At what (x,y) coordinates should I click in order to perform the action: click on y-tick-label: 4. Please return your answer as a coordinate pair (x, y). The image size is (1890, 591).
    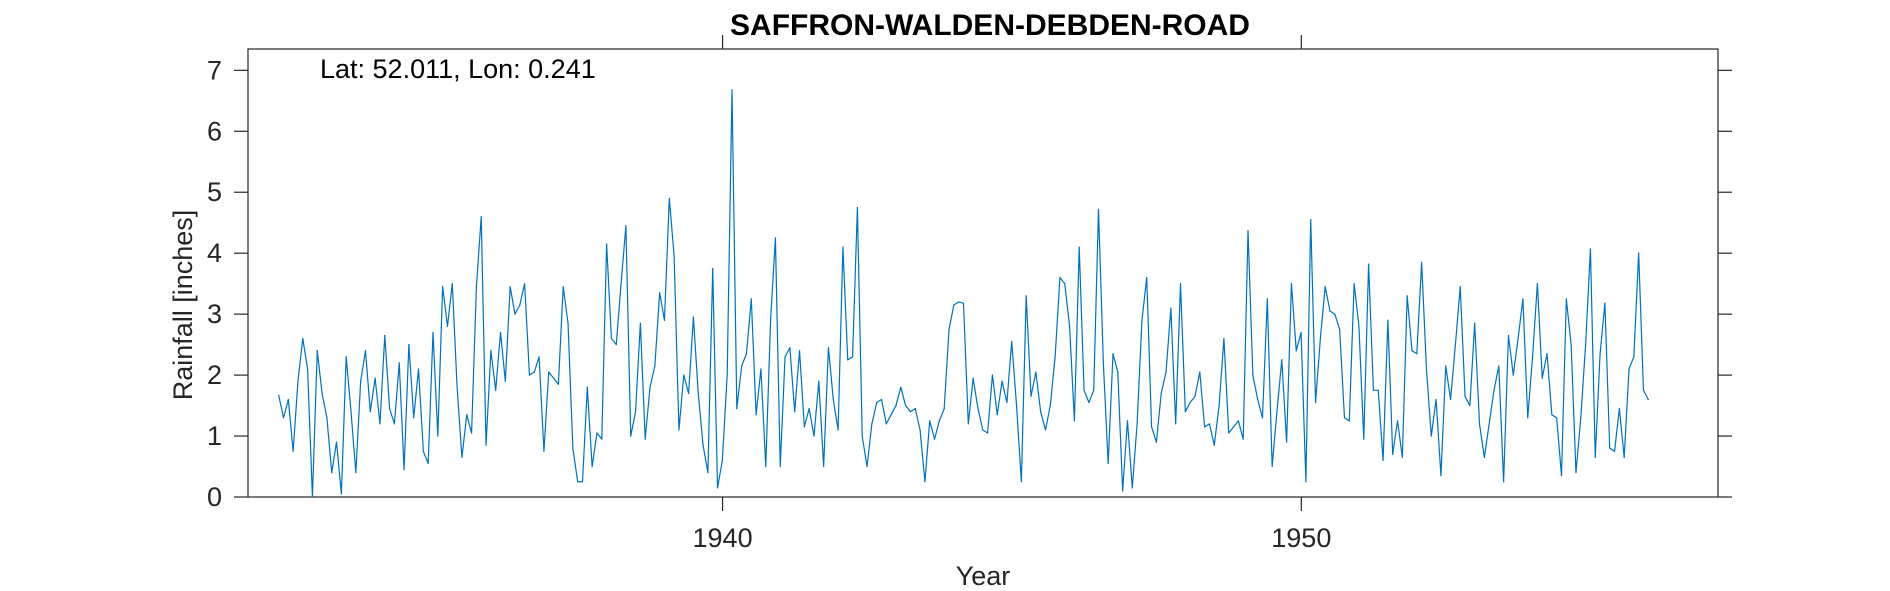
    Looking at the image, I should click on (214, 253).